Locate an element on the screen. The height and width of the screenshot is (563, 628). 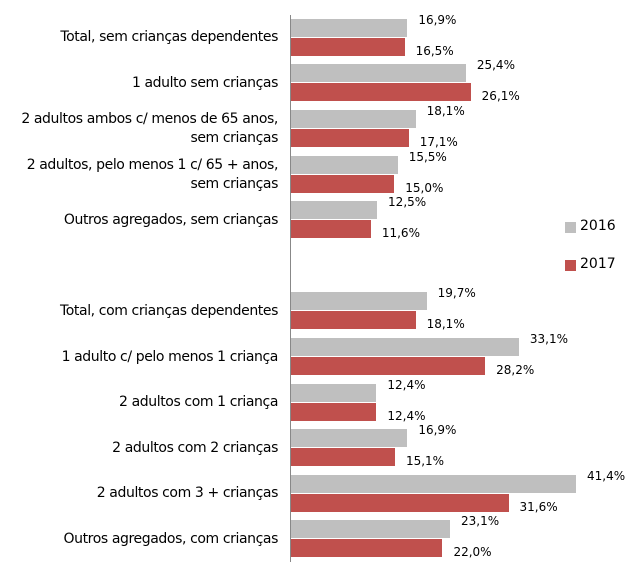
category-label: 1 adulto c/ pelo menos 1 criança is located at coordinates (170, 356).